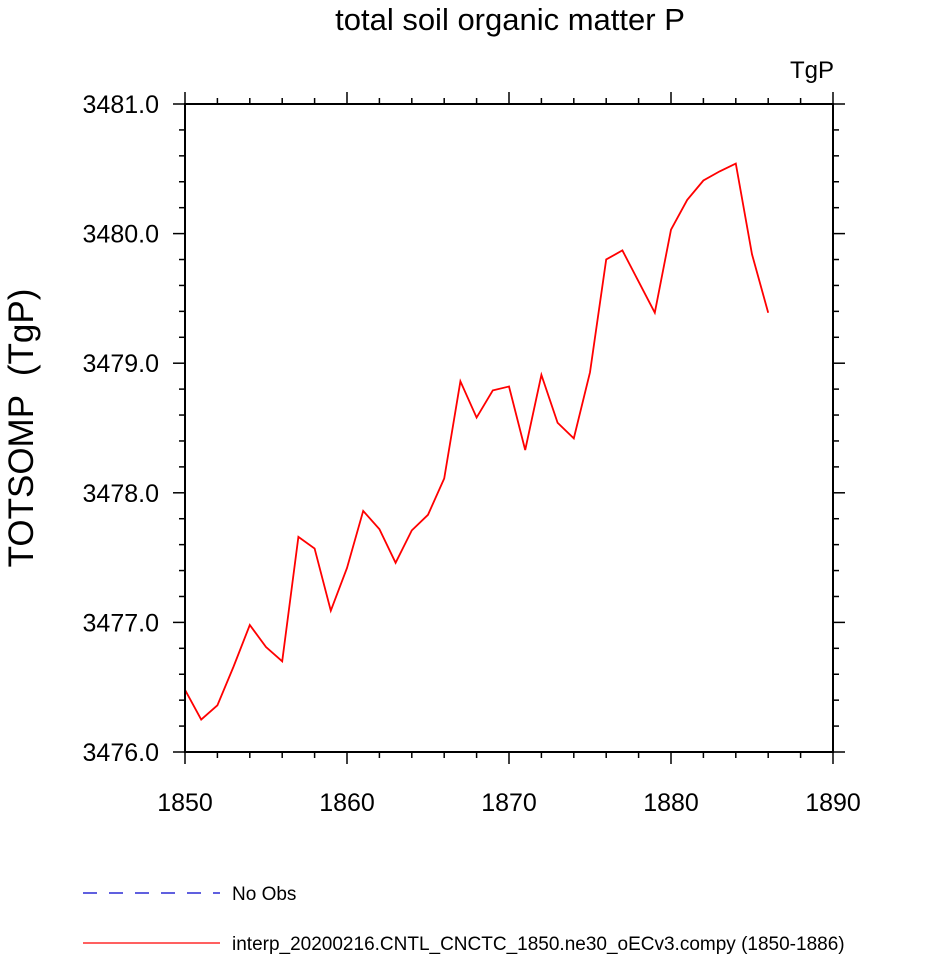 The image size is (931, 958). What do you see at coordinates (510, 19) in the screenshot?
I see `chart-title: total soil organic matter P` at bounding box center [510, 19].